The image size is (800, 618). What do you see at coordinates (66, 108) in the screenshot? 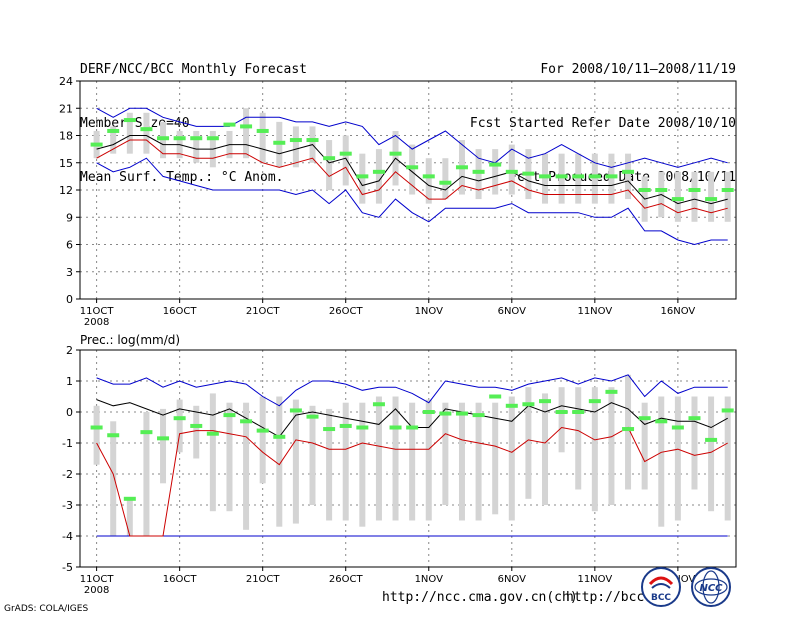
I see `y-tick-label: 21` at bounding box center [66, 108].